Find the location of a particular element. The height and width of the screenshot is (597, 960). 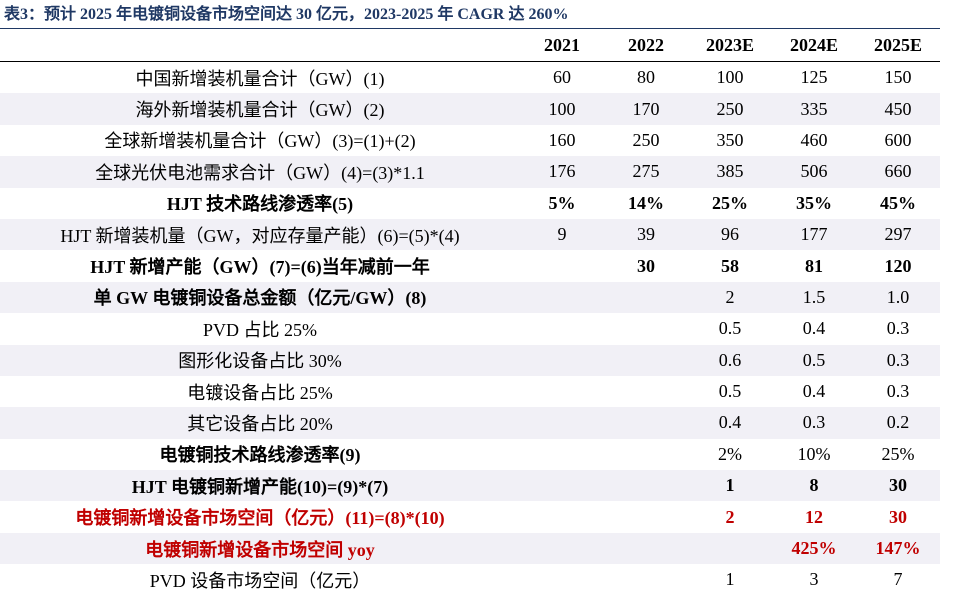

row-label: PVD 设备市场空间（亿元） is located at coordinates (260, 580).